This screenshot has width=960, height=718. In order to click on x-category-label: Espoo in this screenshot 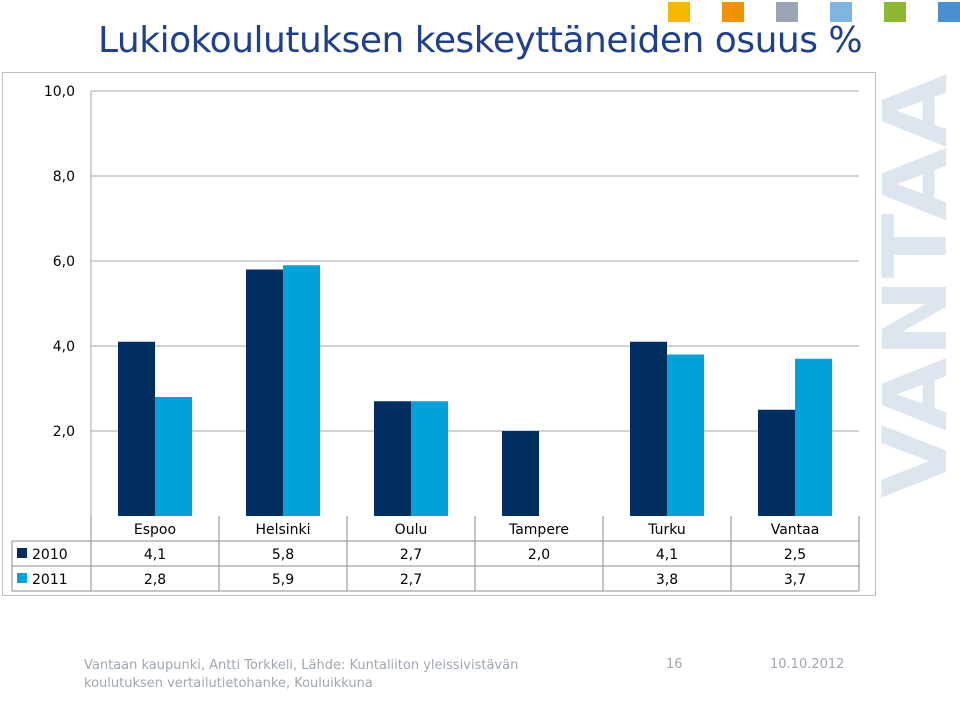, I will do `click(155, 530)`.